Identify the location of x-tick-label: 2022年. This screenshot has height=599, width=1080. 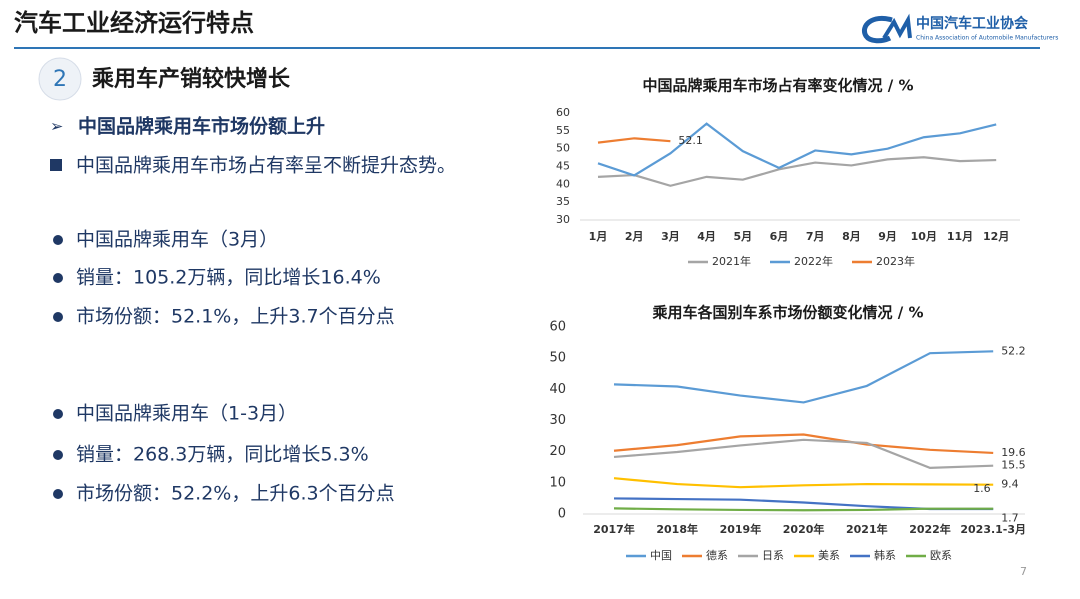
(930, 529).